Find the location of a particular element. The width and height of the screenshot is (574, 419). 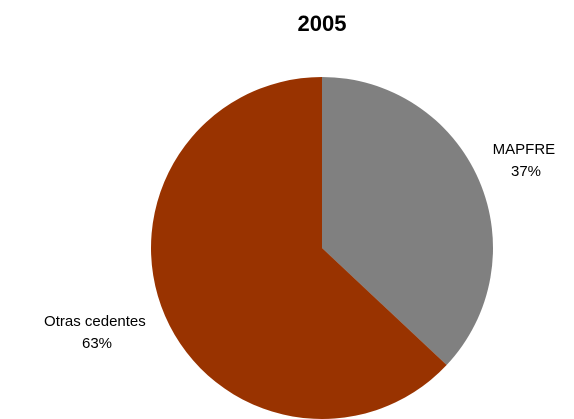

slice-percent-mapfre: 37% is located at coordinates (526, 171).